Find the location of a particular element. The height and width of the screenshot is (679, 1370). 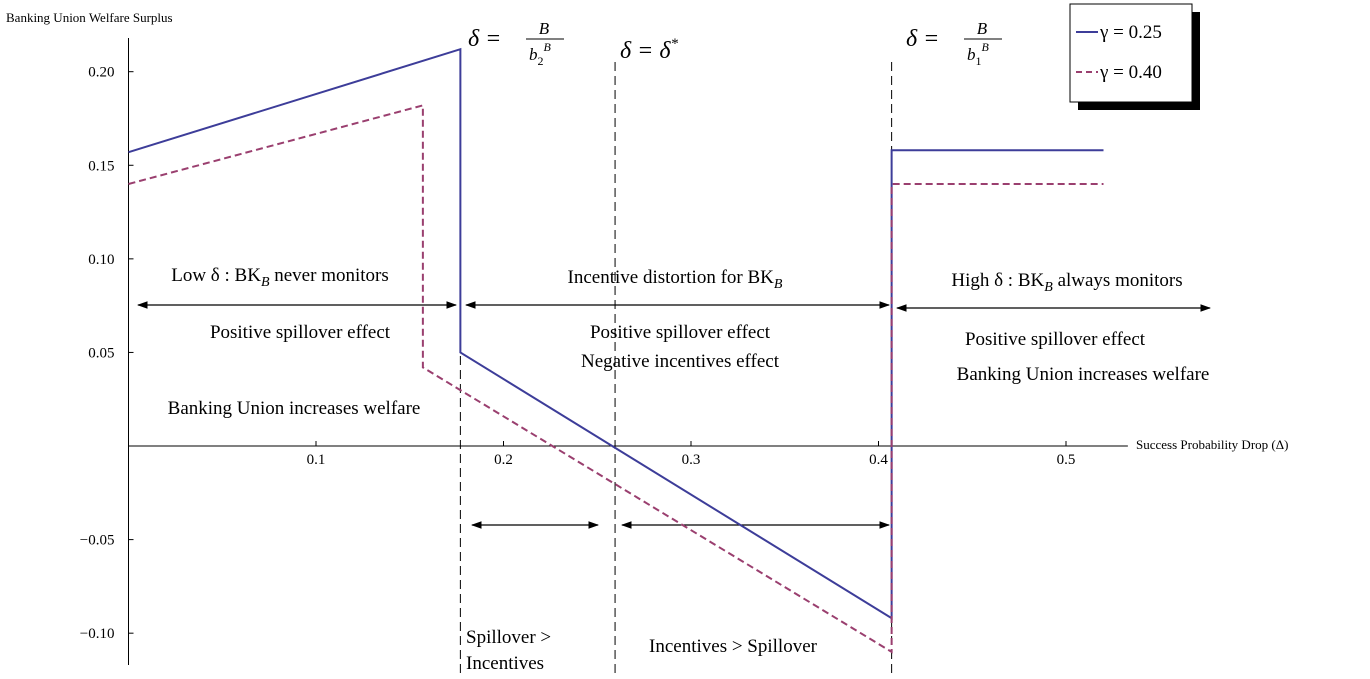

annotation: Negative incentives effect is located at coordinates (680, 361).